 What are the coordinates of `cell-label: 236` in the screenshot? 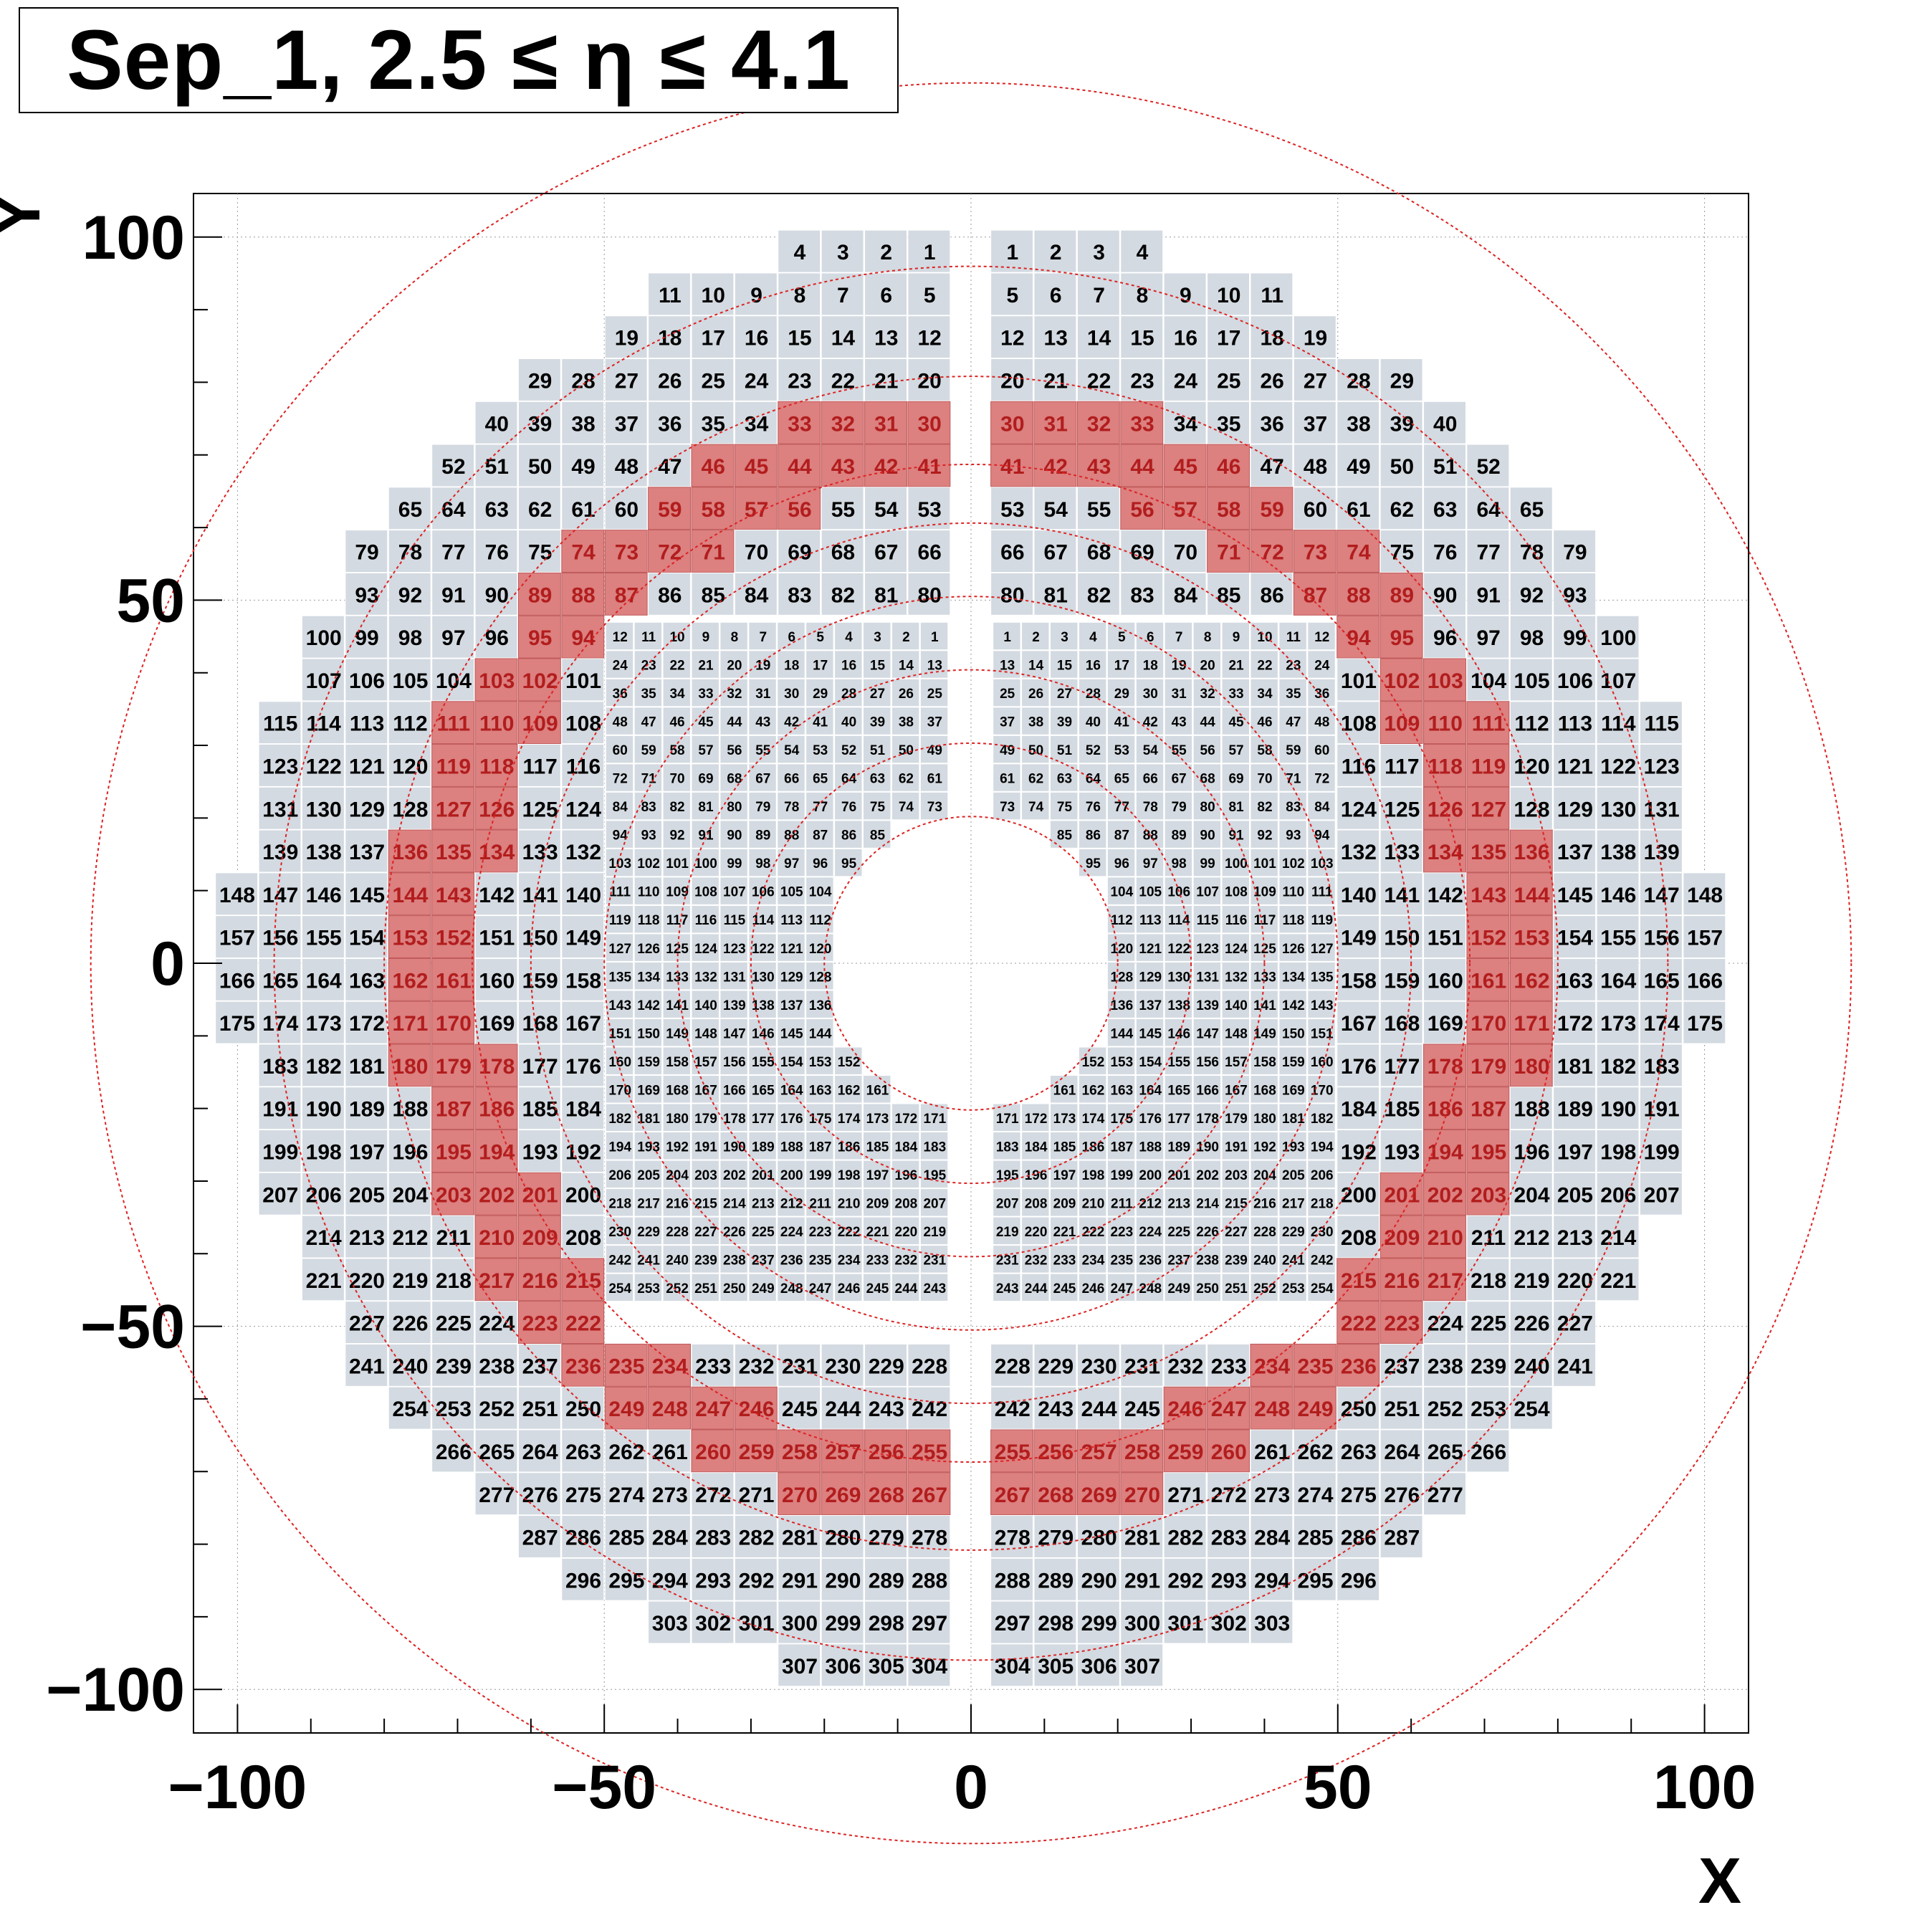 It's located at (1359, 1366).